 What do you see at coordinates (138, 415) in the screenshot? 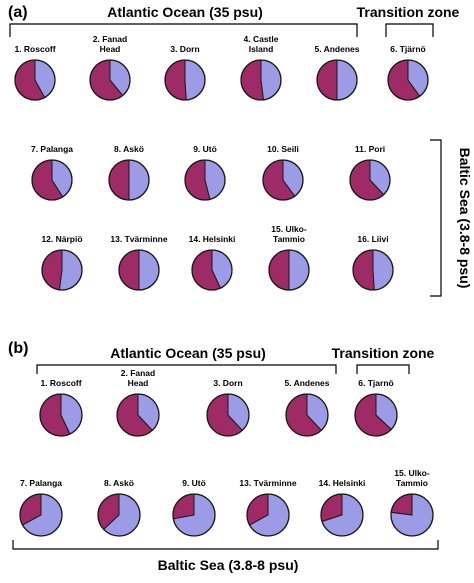
I see `pie-b-2-outline` at bounding box center [138, 415].